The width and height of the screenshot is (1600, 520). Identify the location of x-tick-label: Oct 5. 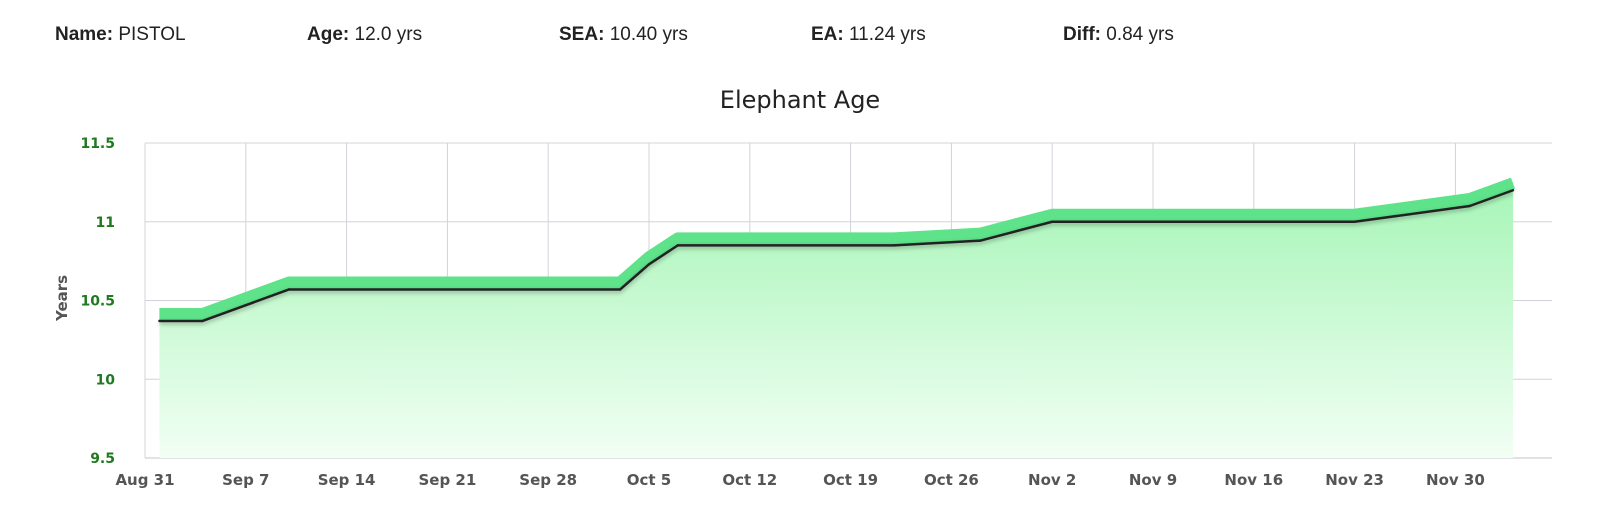
(649, 480).